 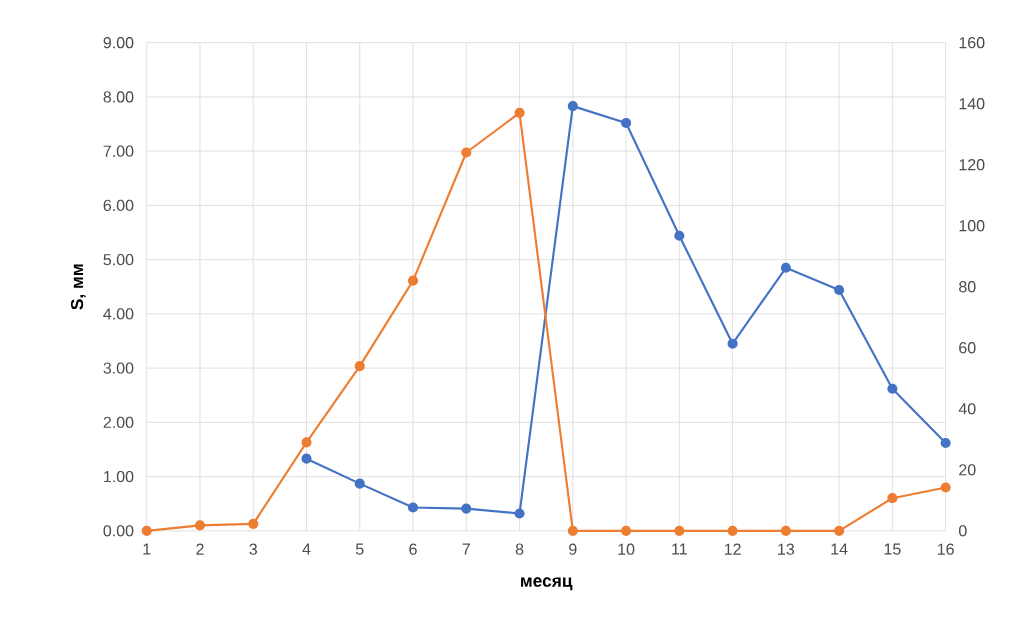 What do you see at coordinates (118, 205) in the screenshot?
I see `y-tick-label: 6.00` at bounding box center [118, 205].